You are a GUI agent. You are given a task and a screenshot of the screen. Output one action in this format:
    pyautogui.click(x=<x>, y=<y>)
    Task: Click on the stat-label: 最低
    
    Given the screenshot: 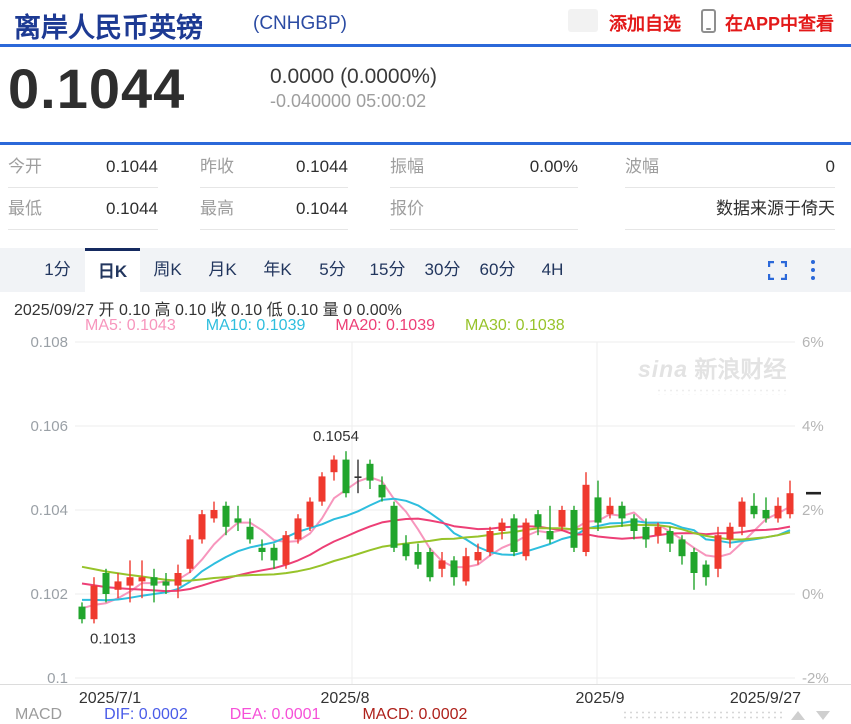 What is the action you would take?
    pyautogui.click(x=25, y=208)
    